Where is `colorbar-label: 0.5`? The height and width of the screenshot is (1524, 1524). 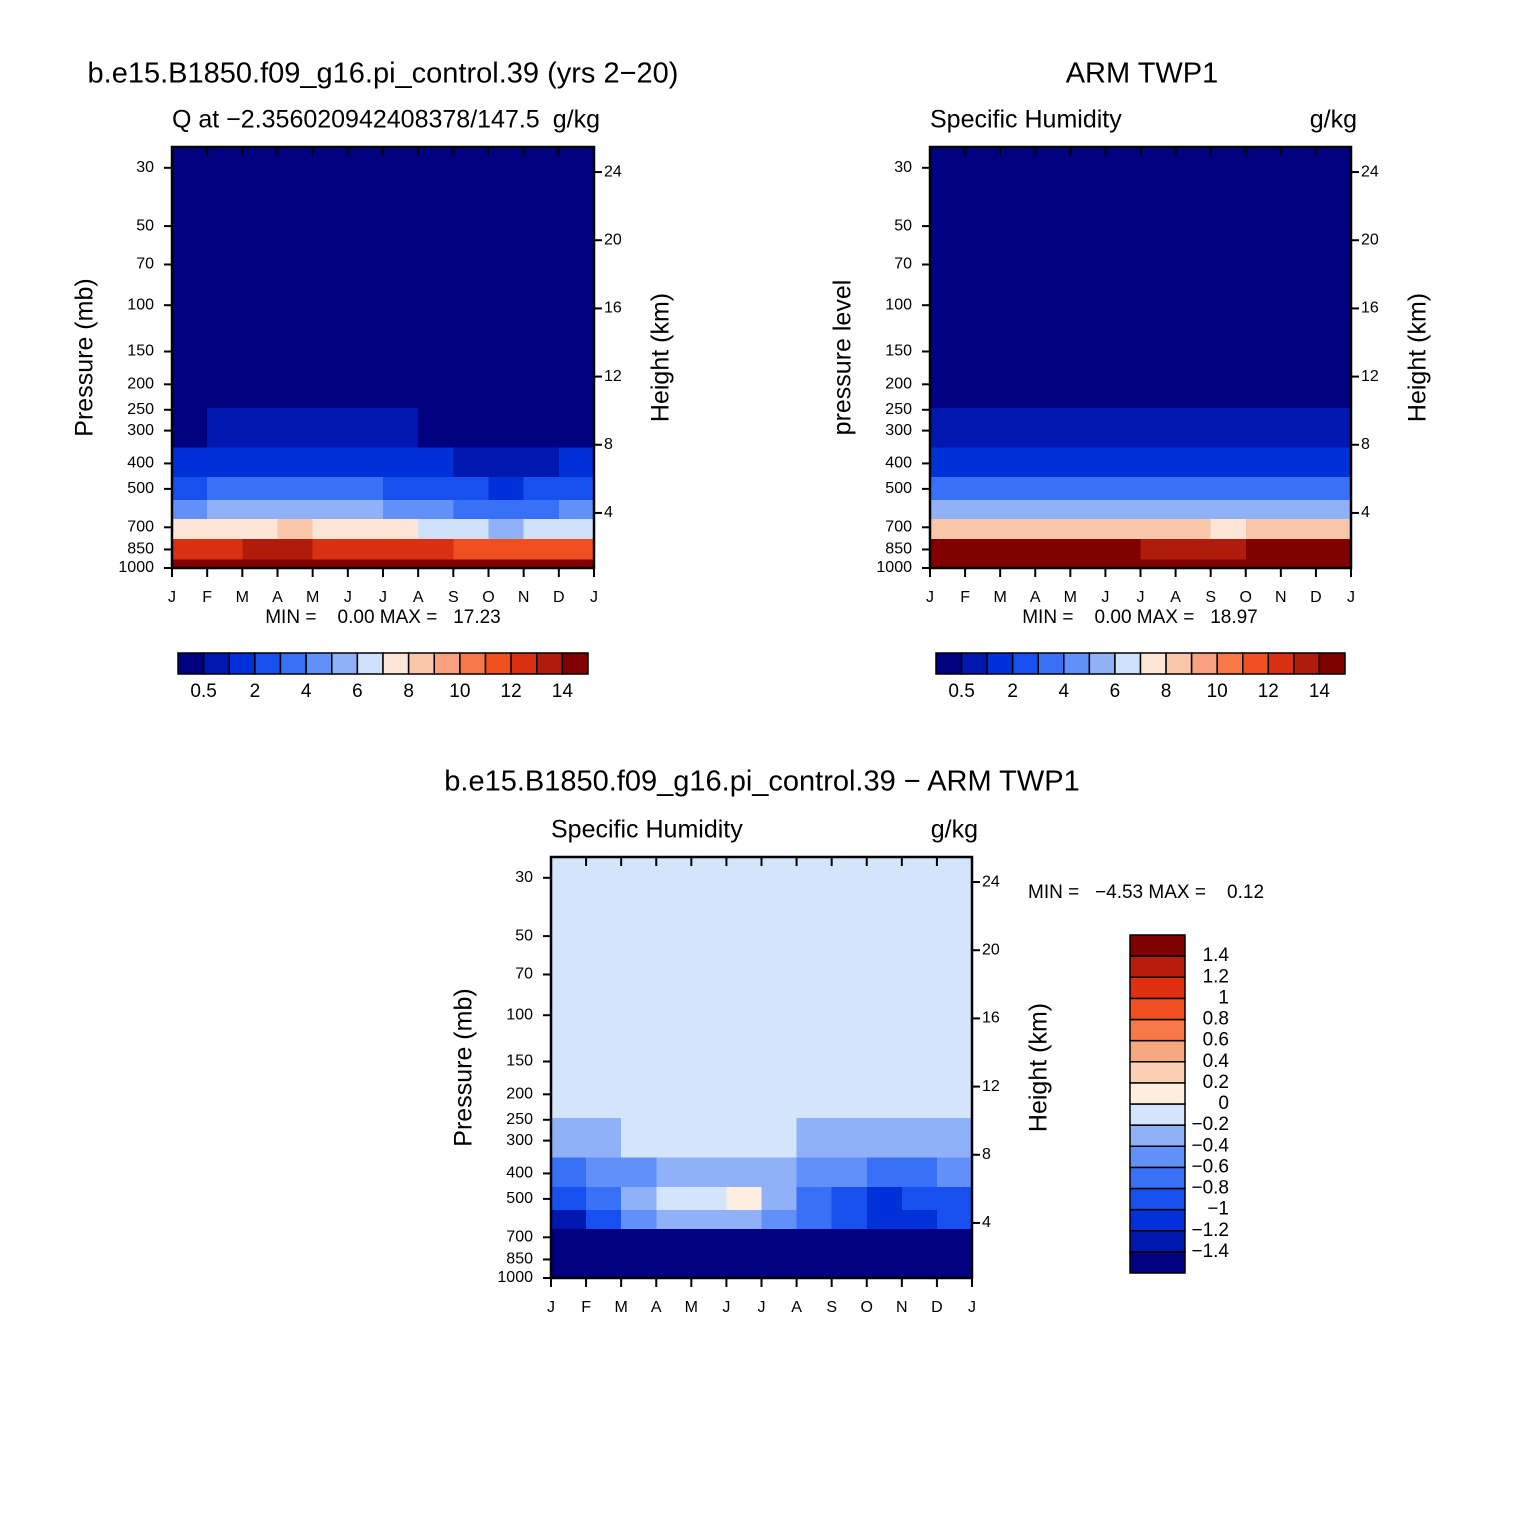
colorbar-label: 0.5 is located at coordinates (203, 691).